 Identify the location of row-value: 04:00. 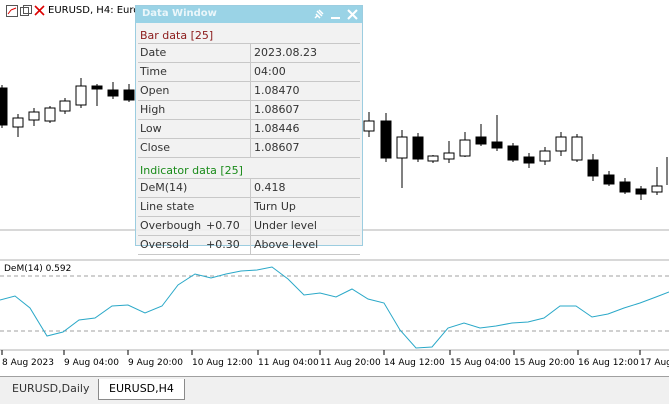
(270, 71).